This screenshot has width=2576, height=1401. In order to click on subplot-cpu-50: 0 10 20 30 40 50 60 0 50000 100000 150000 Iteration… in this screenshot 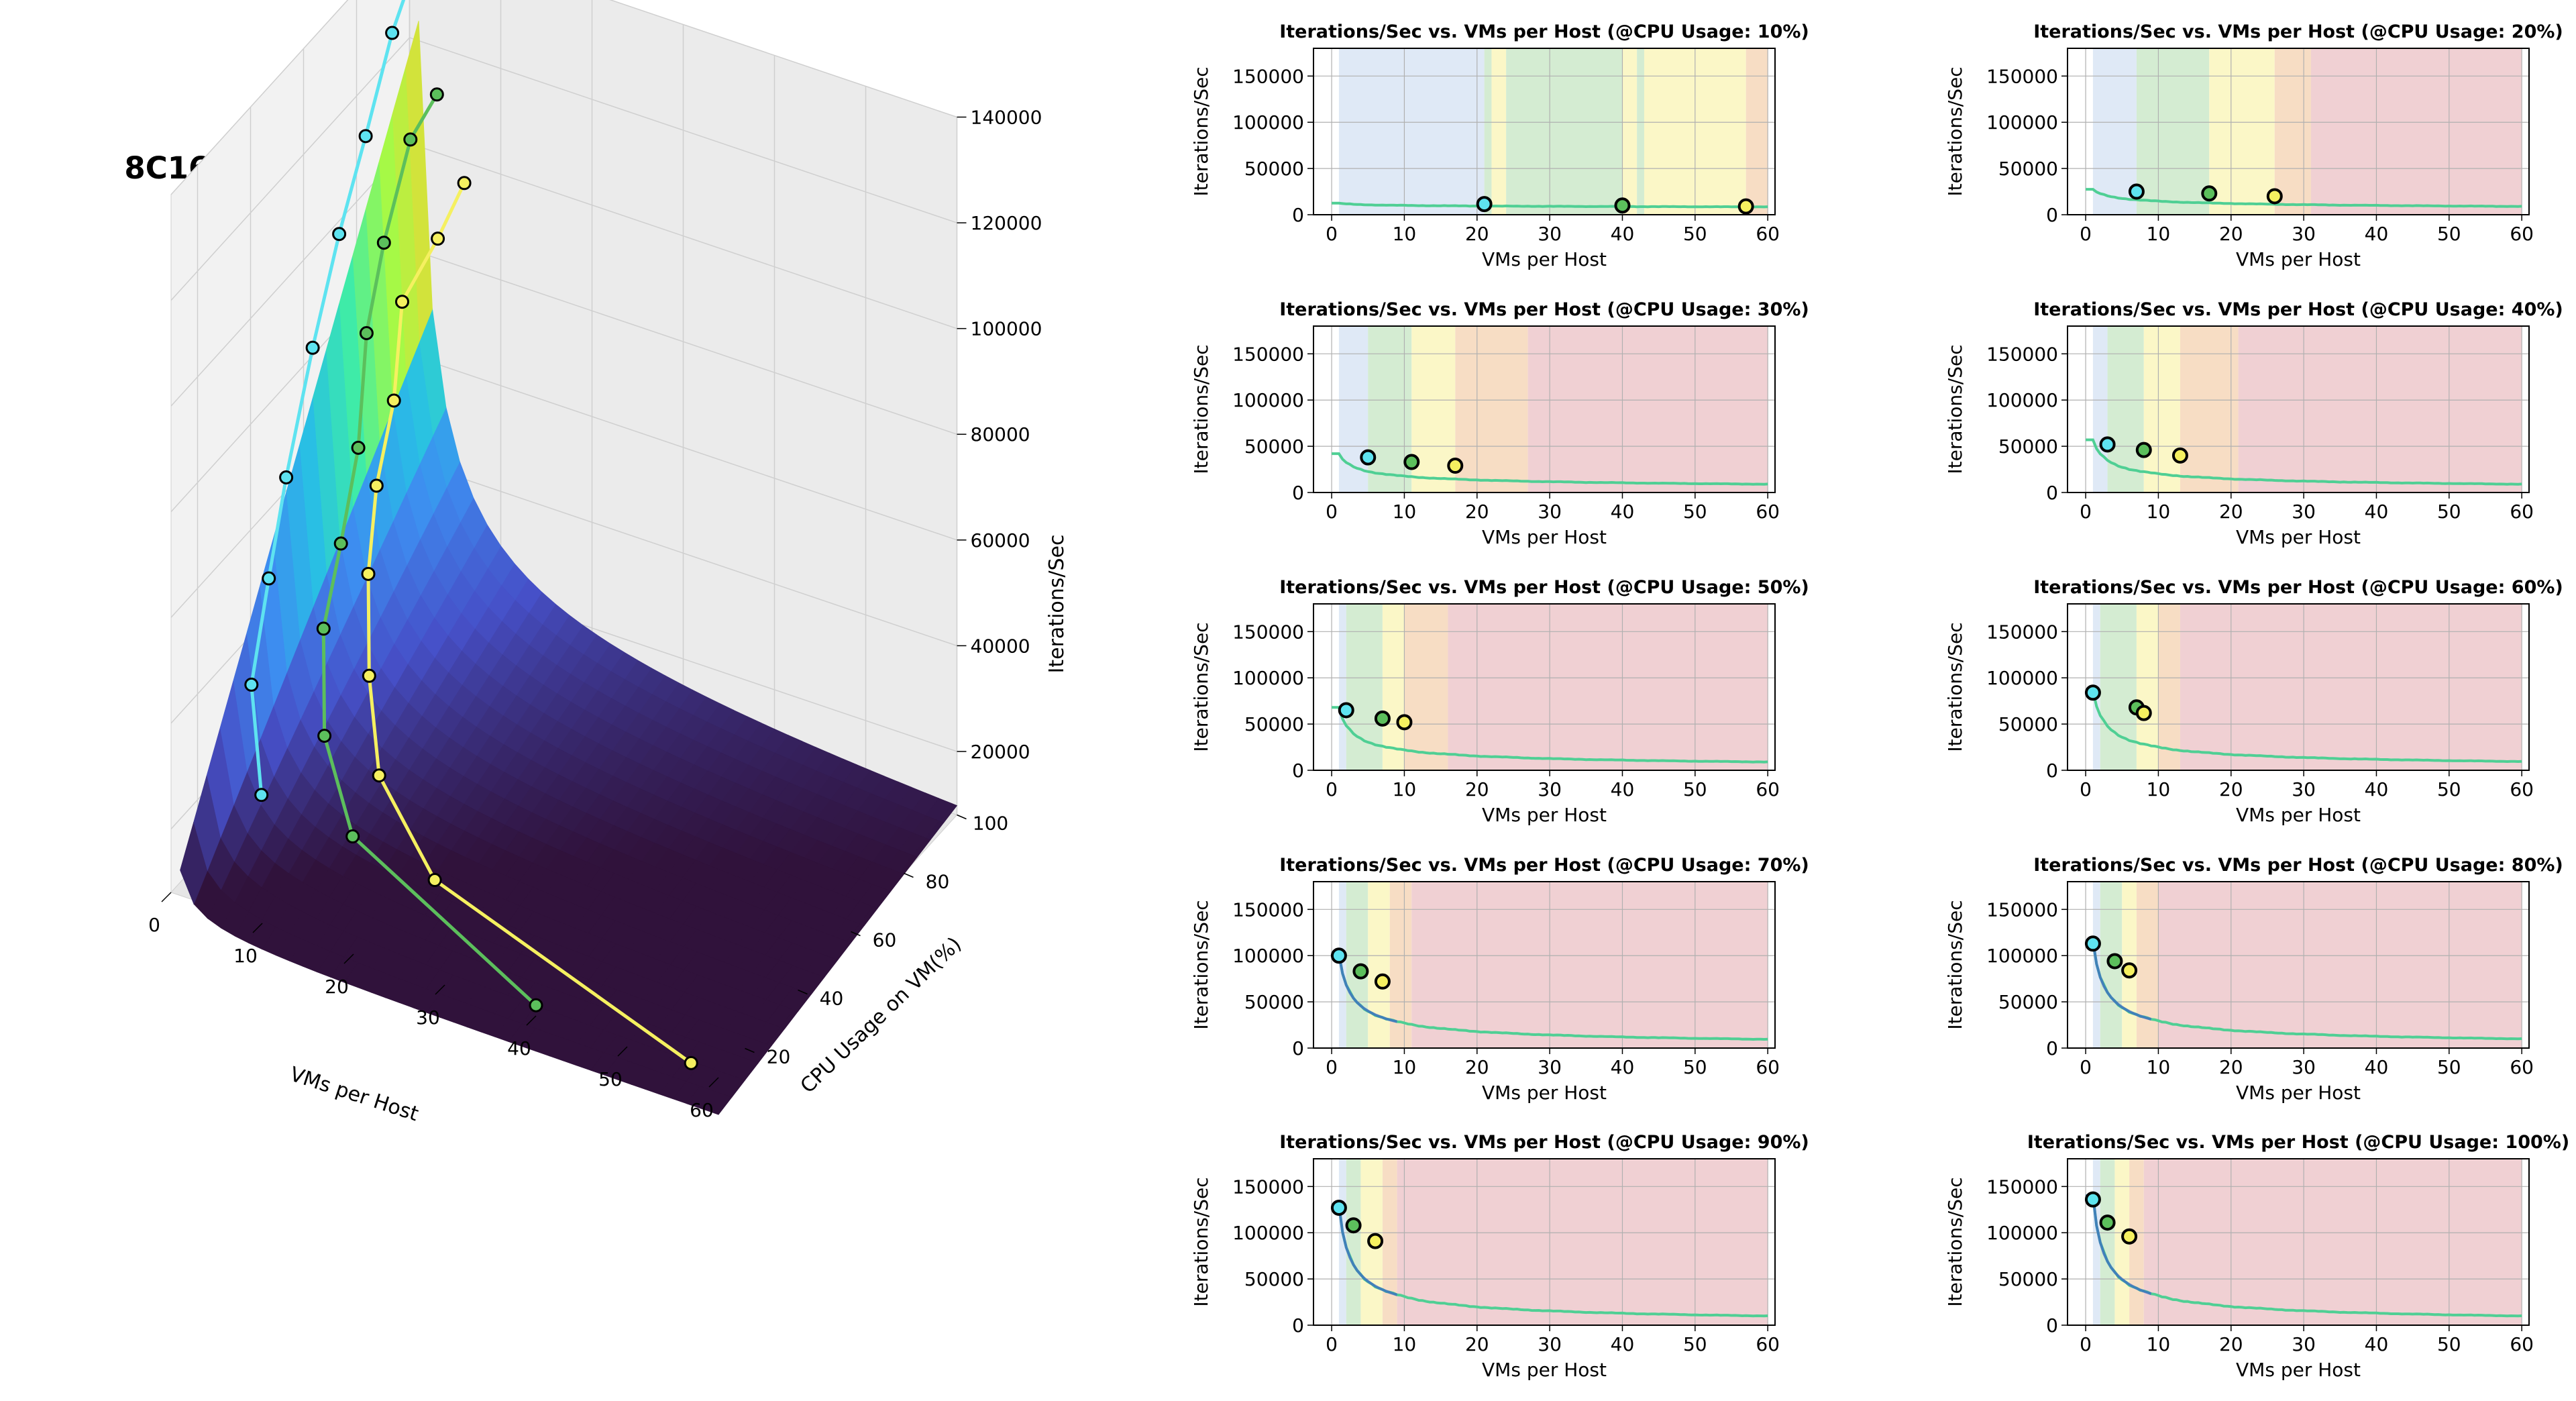, I will do `click(1499, 702)`.